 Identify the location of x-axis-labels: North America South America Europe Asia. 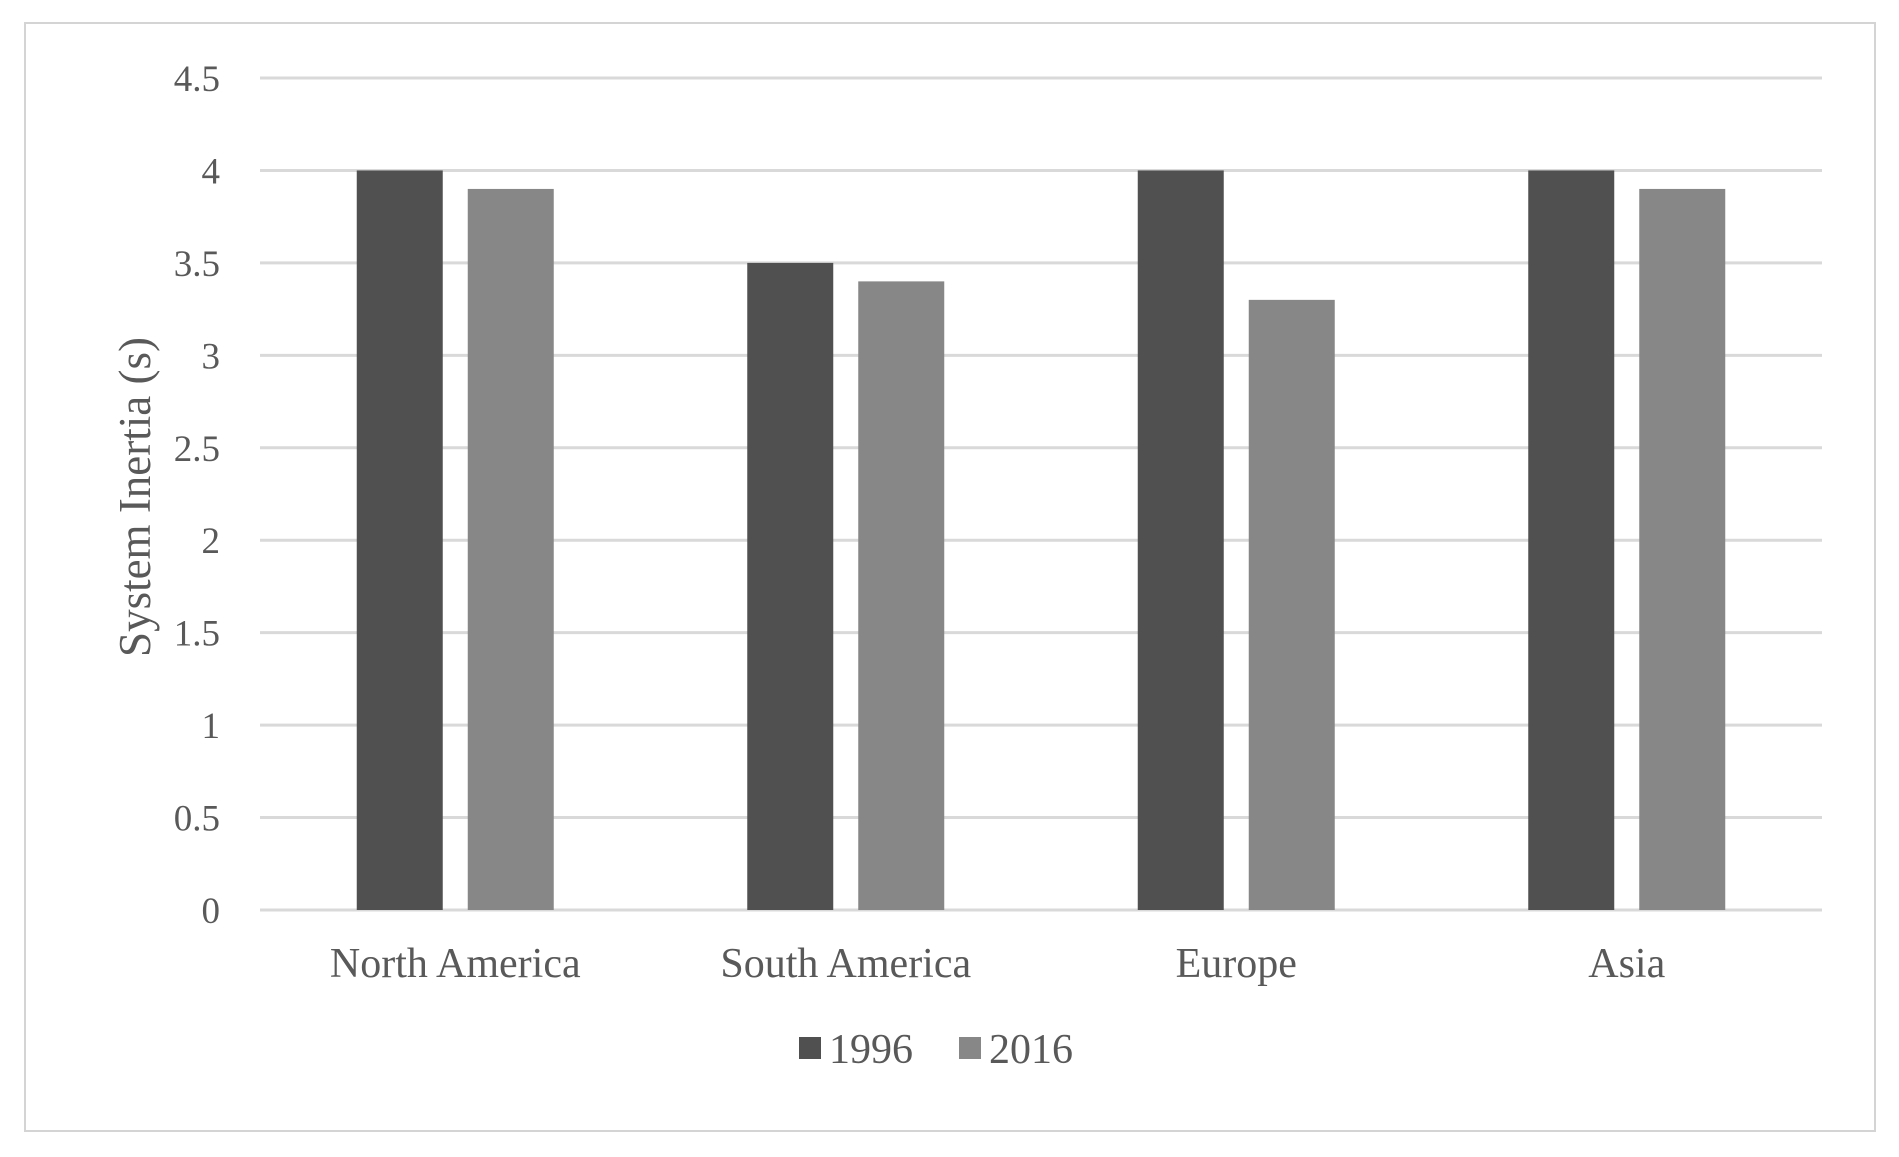
(998, 964).